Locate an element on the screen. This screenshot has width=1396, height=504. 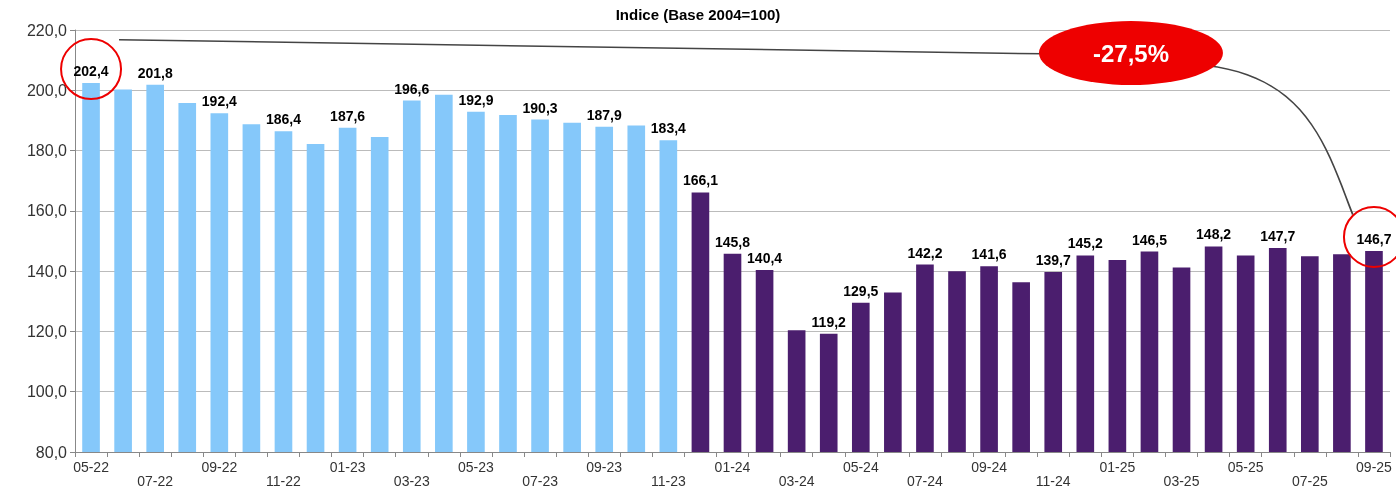
data-label: 140,4 is located at coordinates (765, 257).